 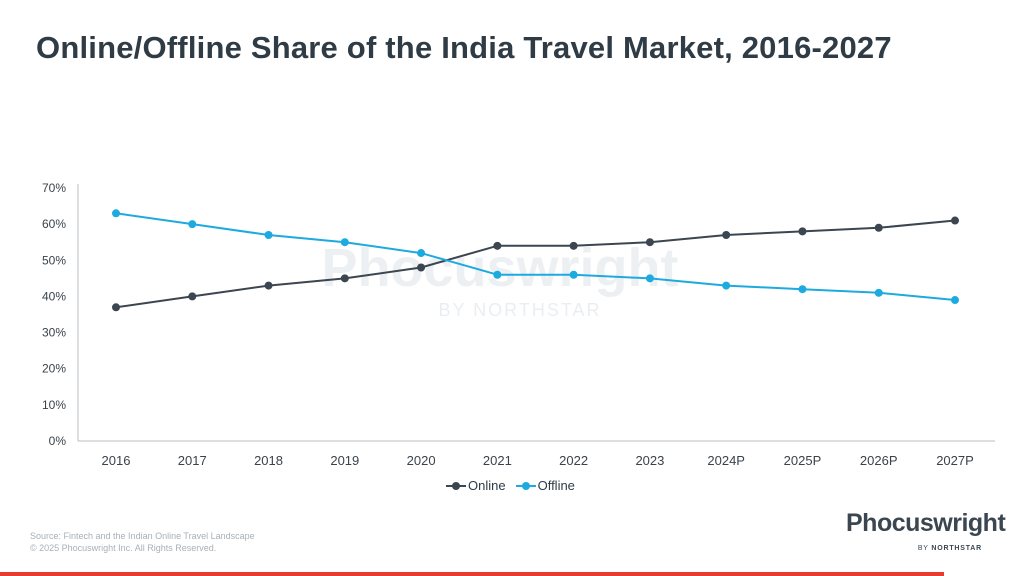 What do you see at coordinates (54, 333) in the screenshot?
I see `y-tick-label: 30%` at bounding box center [54, 333].